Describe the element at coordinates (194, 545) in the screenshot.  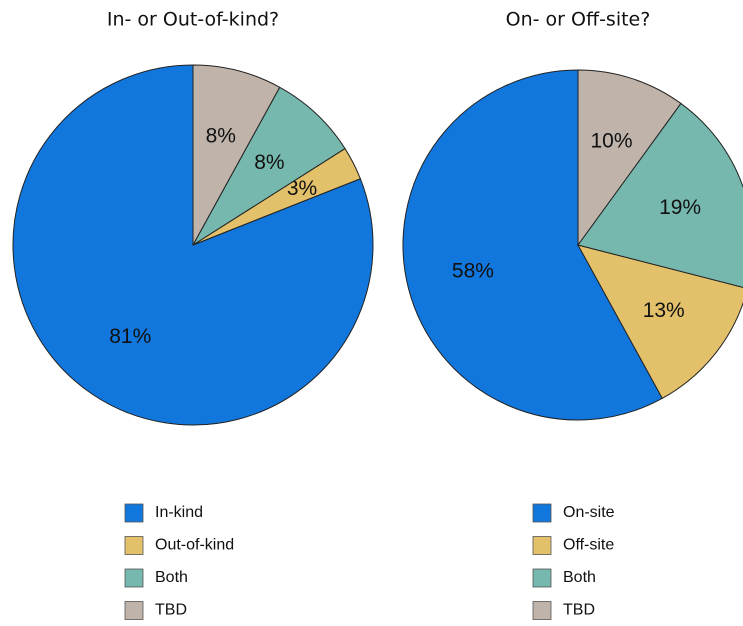
I see `legend-label: Out-of-kind` at that location.